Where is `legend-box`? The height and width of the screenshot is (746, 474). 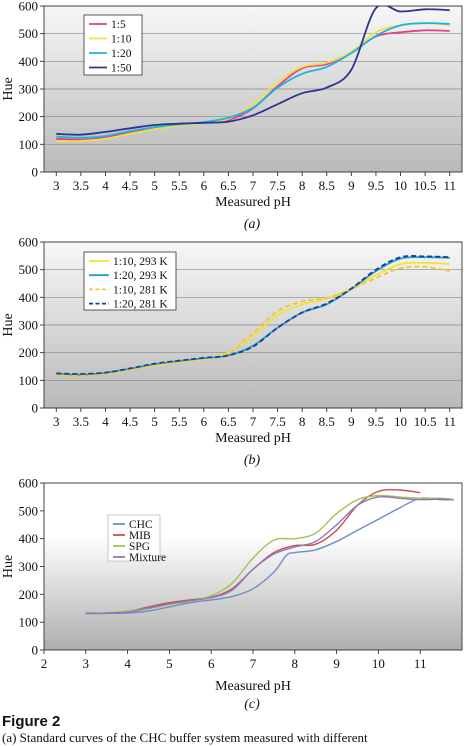 legend-box is located at coordinates (134, 538).